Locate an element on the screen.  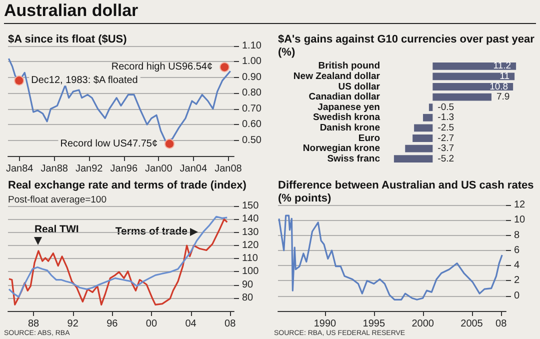
y-tick-label: 0.80 is located at coordinates (252, 93).